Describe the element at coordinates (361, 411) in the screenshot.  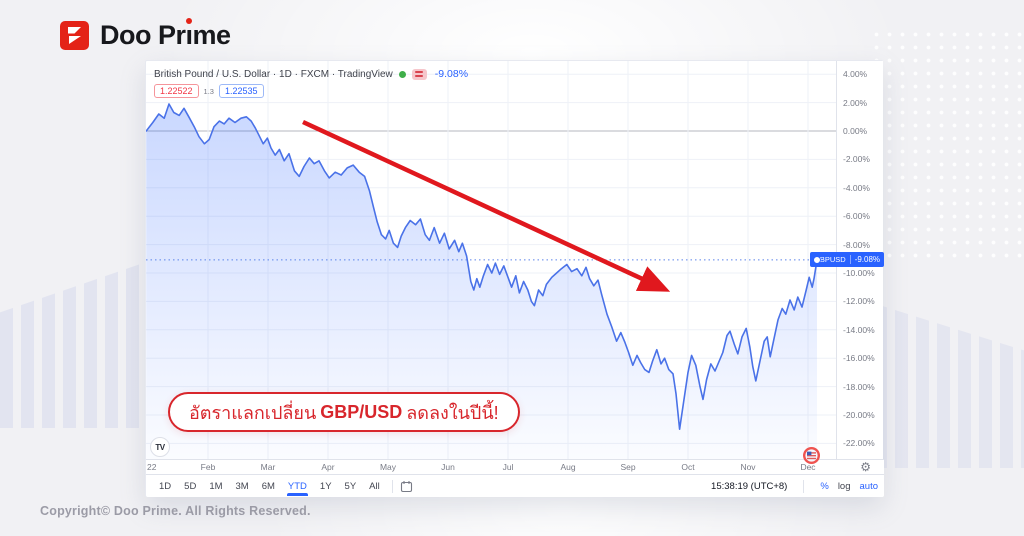
I see `annotation-text-pair: GBP/USD` at that location.